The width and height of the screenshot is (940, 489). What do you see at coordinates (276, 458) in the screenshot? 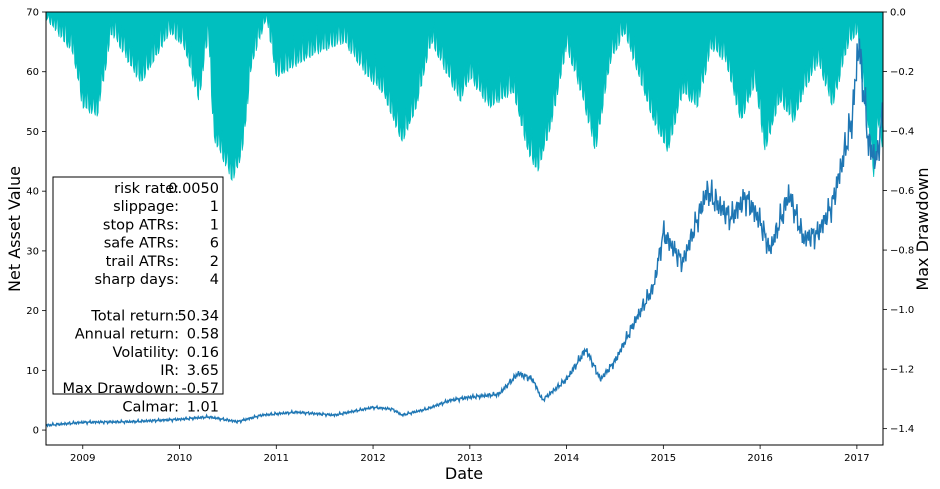
I see `x-tick-label: 2011` at bounding box center [276, 458].